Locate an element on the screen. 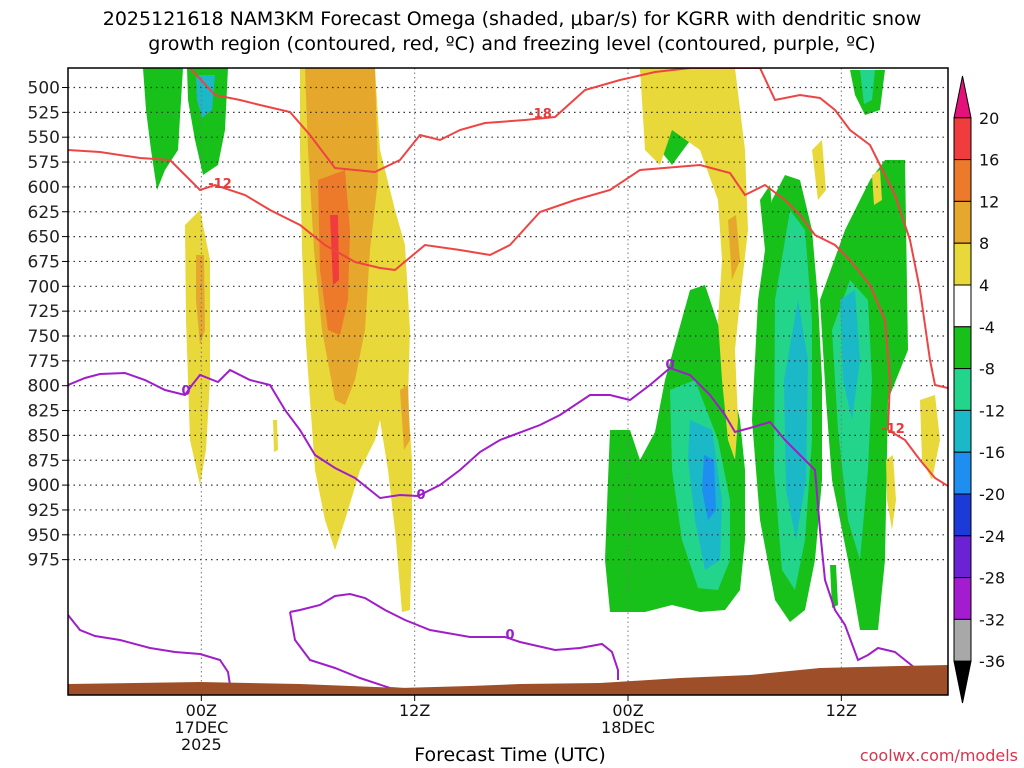 Image resolution: width=1024 pixels, height=768 pixels. y-tick-label-725: 725 is located at coordinates (44, 312).